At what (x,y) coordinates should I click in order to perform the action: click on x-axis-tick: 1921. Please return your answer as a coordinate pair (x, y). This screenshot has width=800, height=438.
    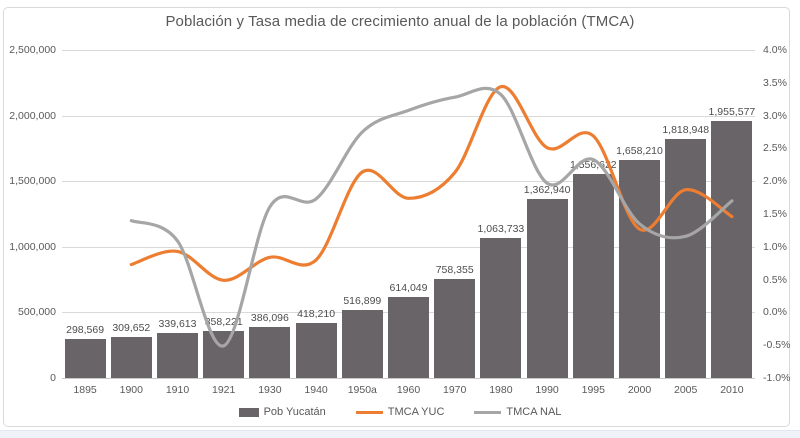
    Looking at the image, I should click on (224, 390).